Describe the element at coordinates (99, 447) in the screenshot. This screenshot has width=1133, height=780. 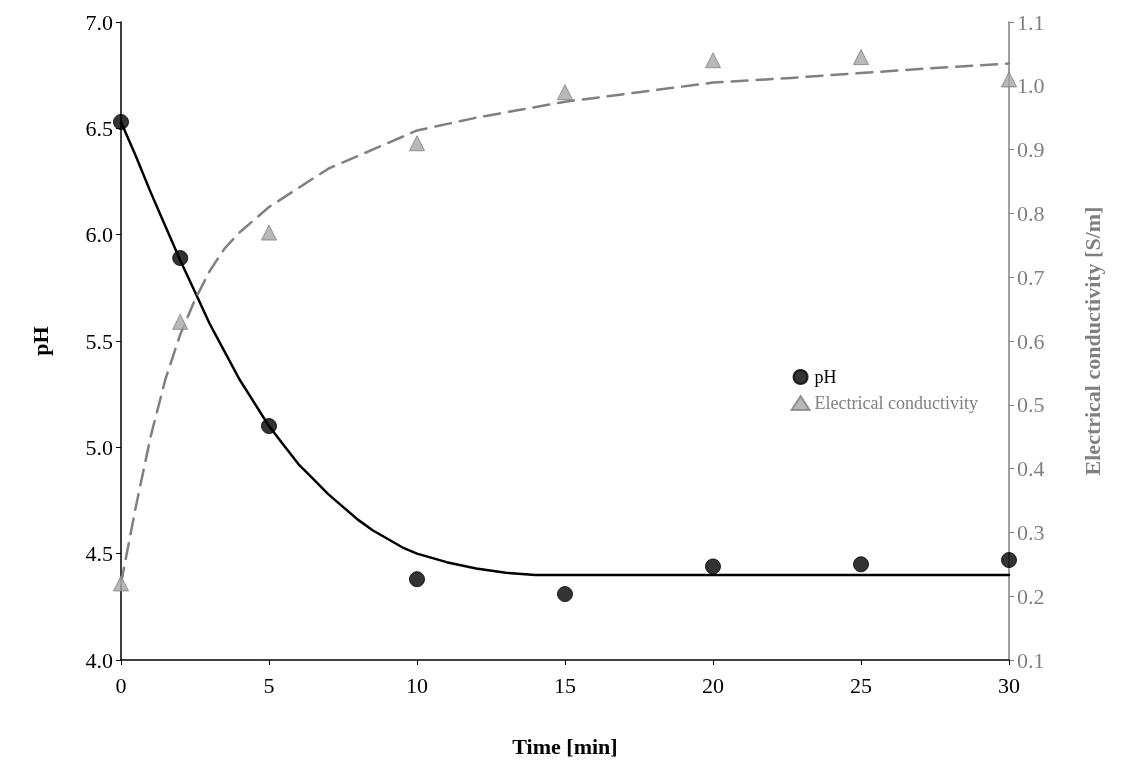
I see `y-tick-label: 5.0` at that location.